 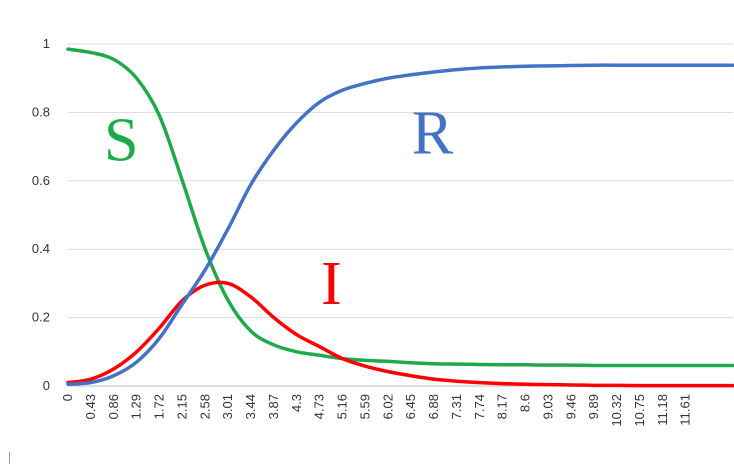 What do you see at coordinates (639, 410) in the screenshot?
I see `x-tick-label: 10.75` at bounding box center [639, 410].